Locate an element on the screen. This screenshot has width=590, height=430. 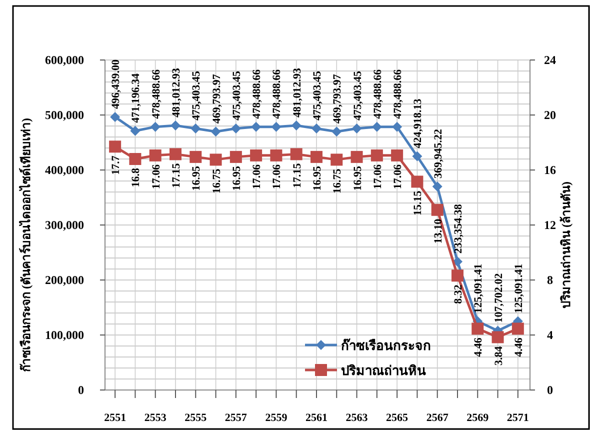
x-tick-label: 2569 is located at coordinates (478, 418).